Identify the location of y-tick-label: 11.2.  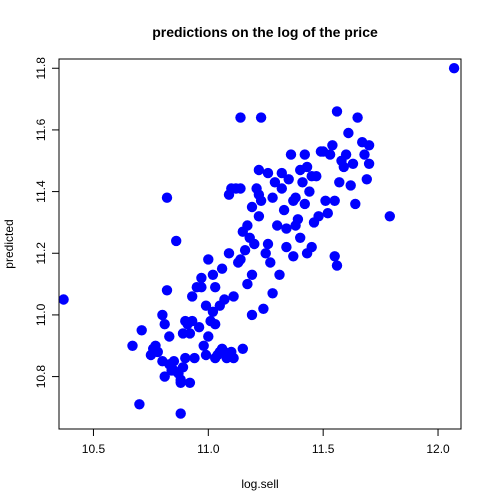
(41, 253).